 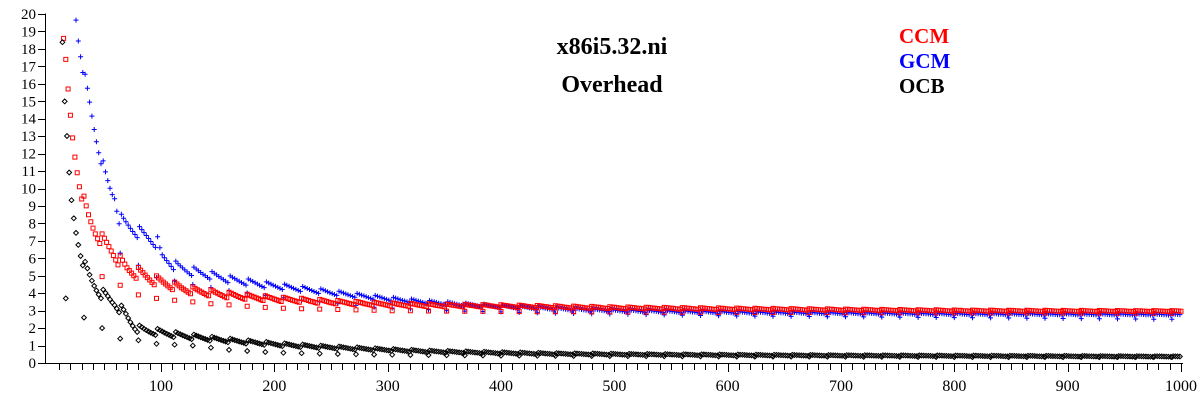 What do you see at coordinates (161, 386) in the screenshot?
I see `x-tick-label: 100` at bounding box center [161, 386].